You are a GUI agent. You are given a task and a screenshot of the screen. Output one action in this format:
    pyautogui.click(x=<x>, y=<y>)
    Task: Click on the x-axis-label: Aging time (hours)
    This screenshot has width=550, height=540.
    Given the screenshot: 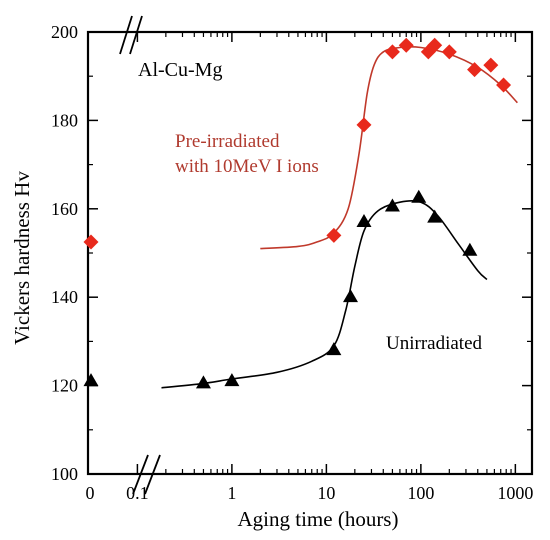 What is the action you would take?
    pyautogui.click(x=318, y=519)
    